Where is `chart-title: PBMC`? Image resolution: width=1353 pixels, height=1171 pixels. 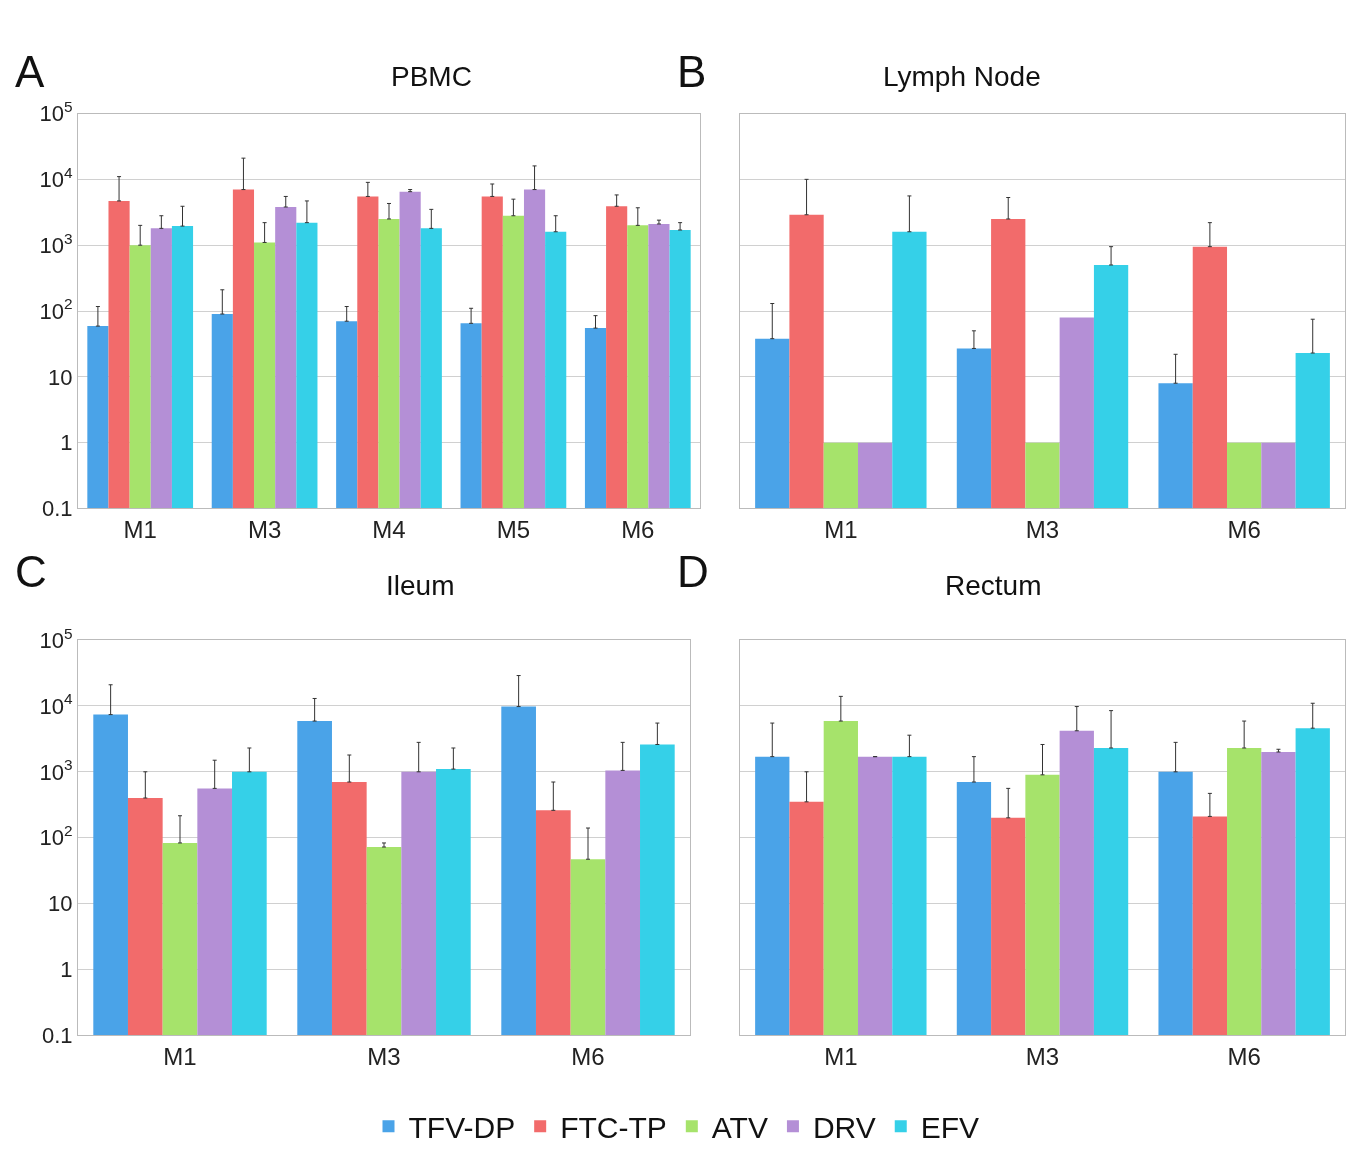 chart-title: PBMC is located at coordinates (431, 76).